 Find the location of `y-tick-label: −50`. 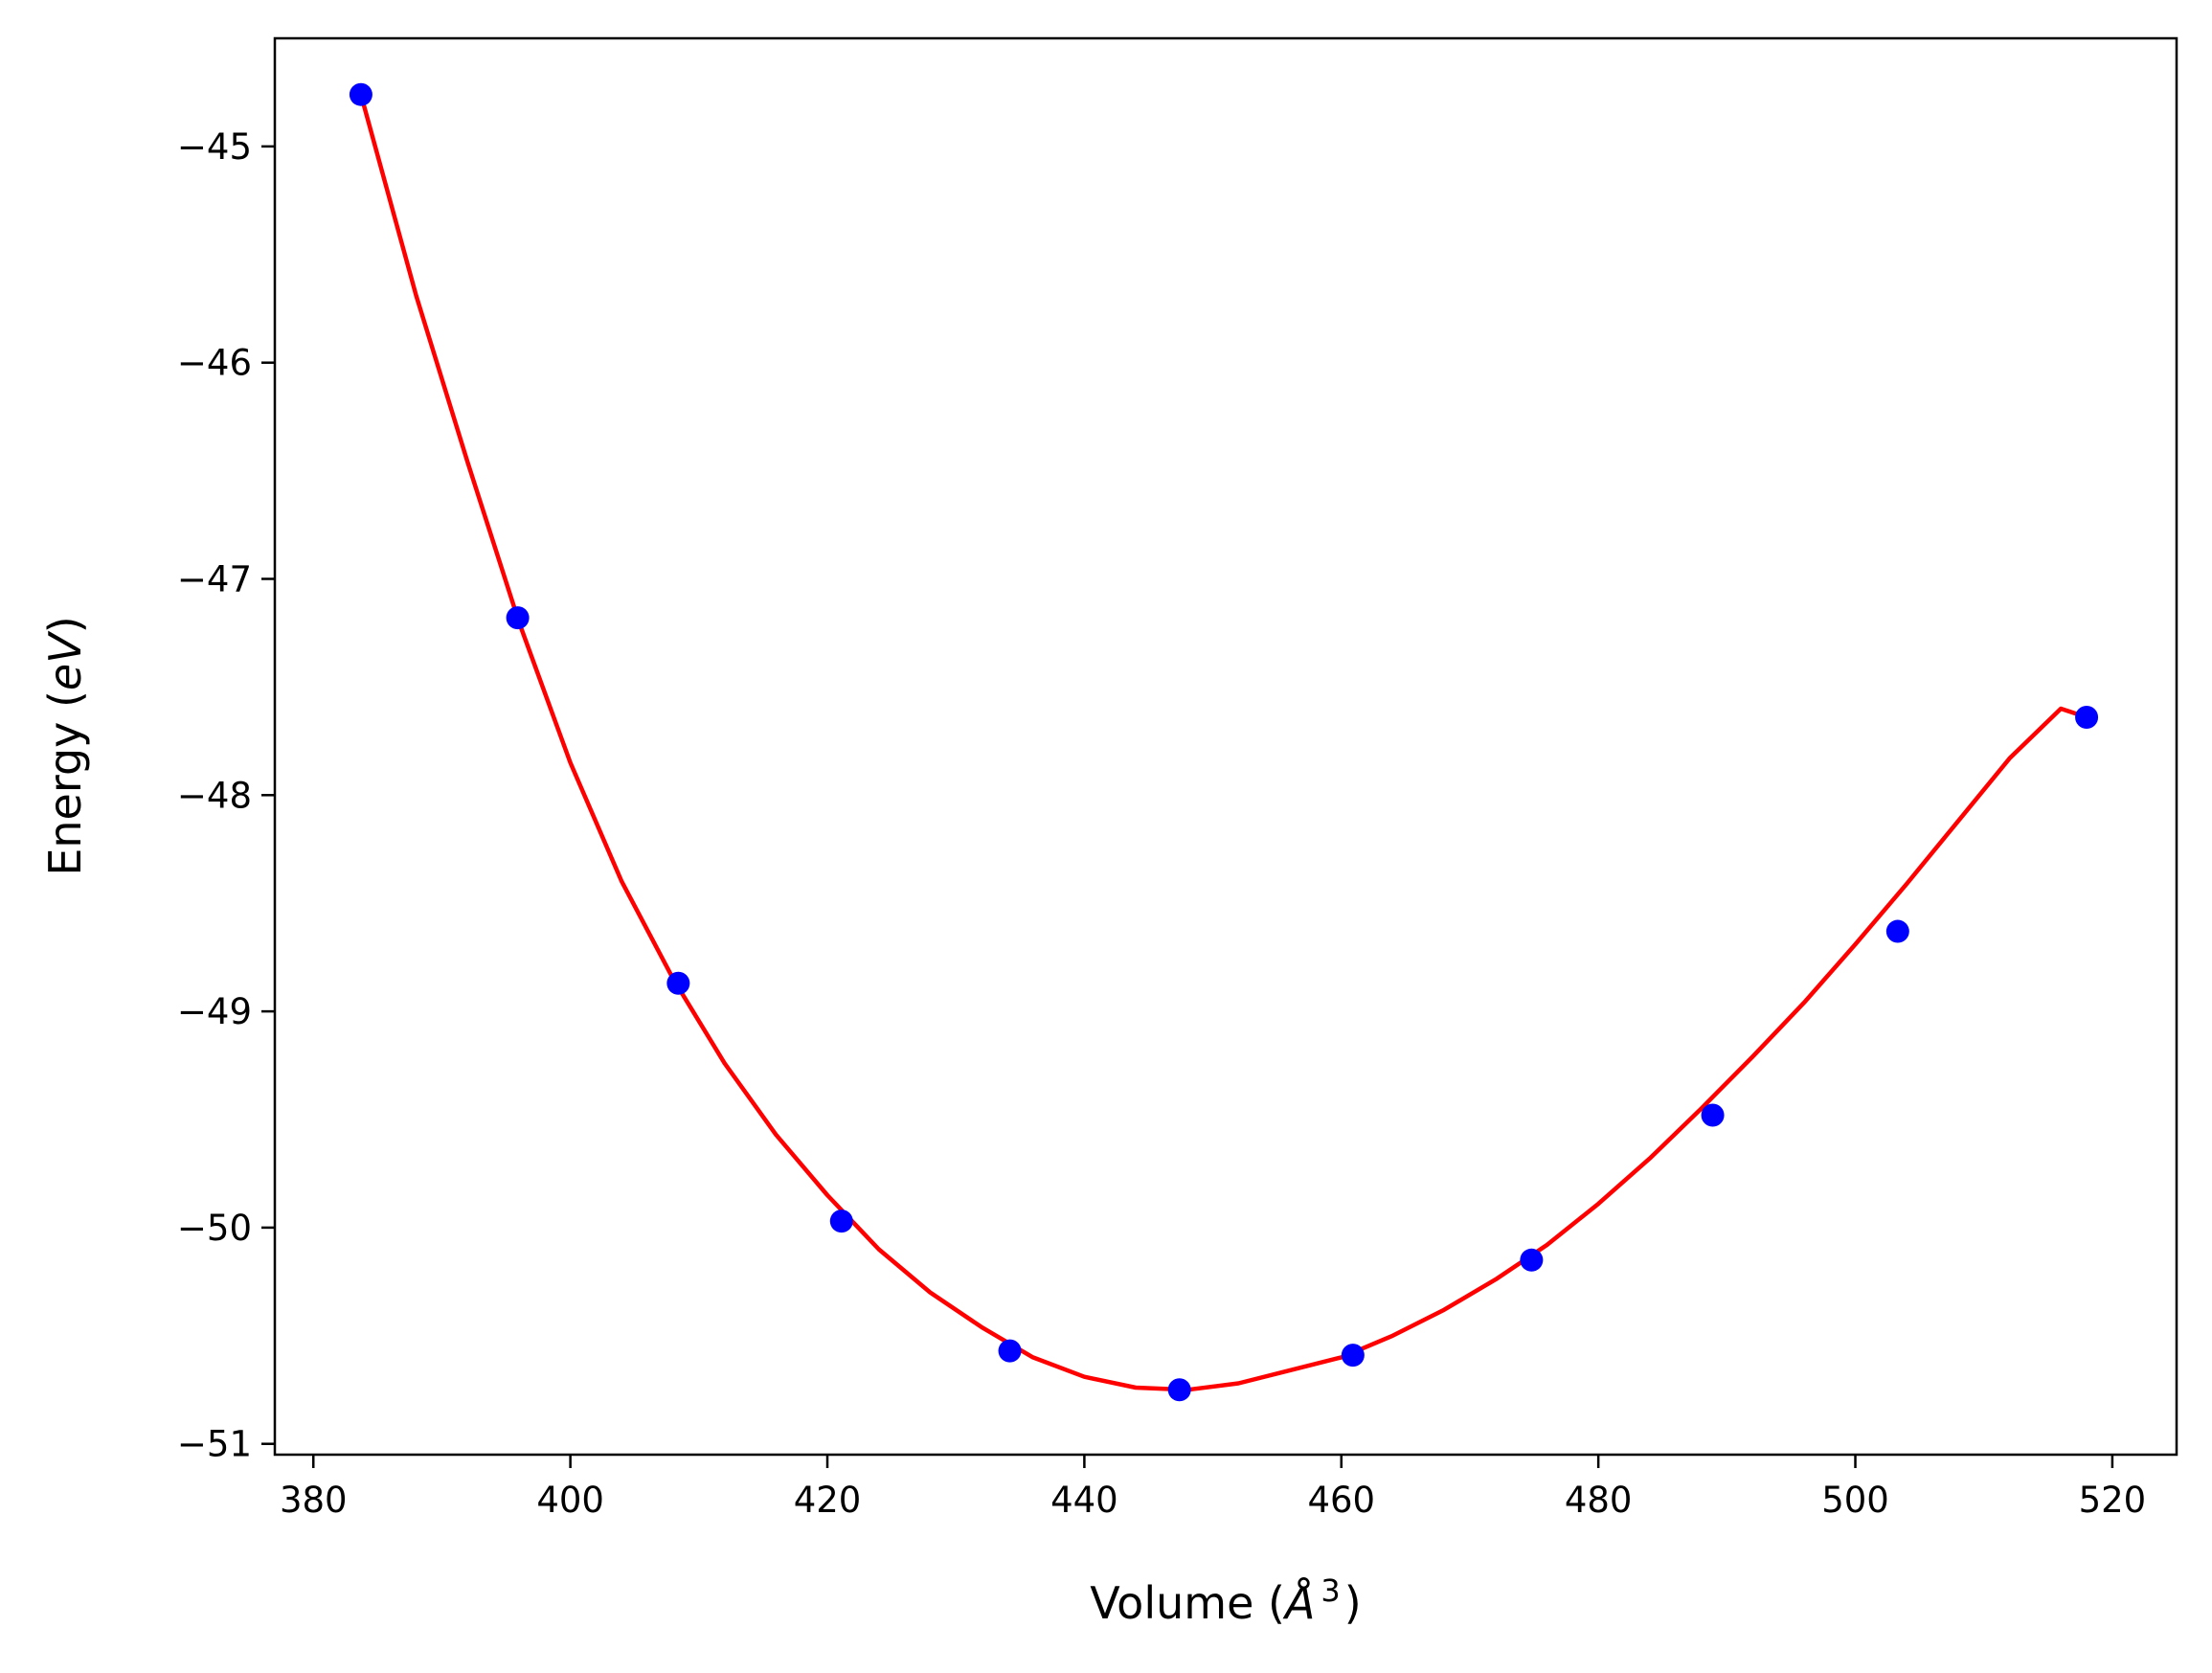

y-tick-label: −50 is located at coordinates (214, 1228).